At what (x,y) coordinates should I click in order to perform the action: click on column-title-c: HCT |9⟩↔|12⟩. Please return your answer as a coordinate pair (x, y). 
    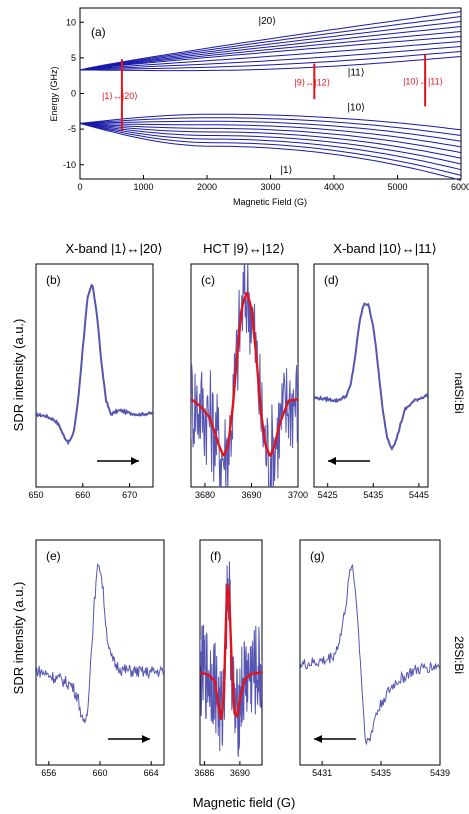
    Looking at the image, I should click on (244, 248).